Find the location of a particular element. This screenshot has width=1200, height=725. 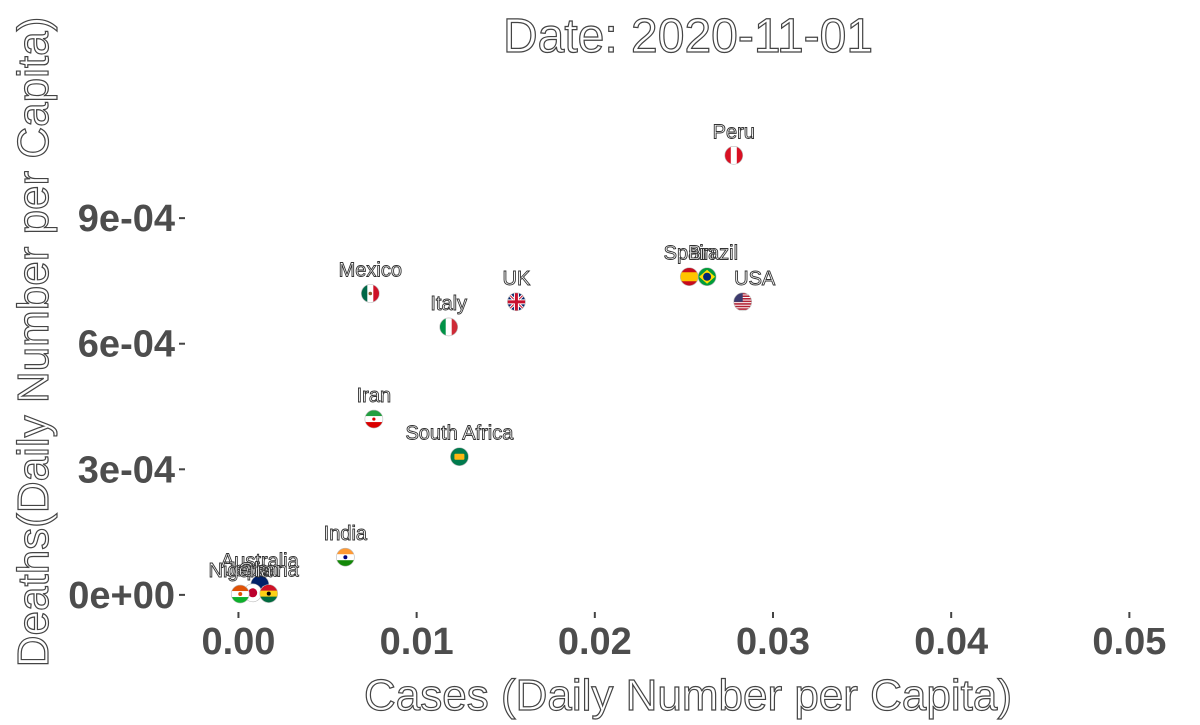

point-label-usa: USA is located at coordinates (755, 279).